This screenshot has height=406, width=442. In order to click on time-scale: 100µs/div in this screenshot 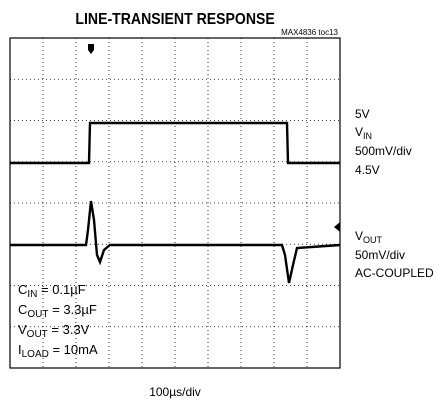, I will do `click(175, 392)`.